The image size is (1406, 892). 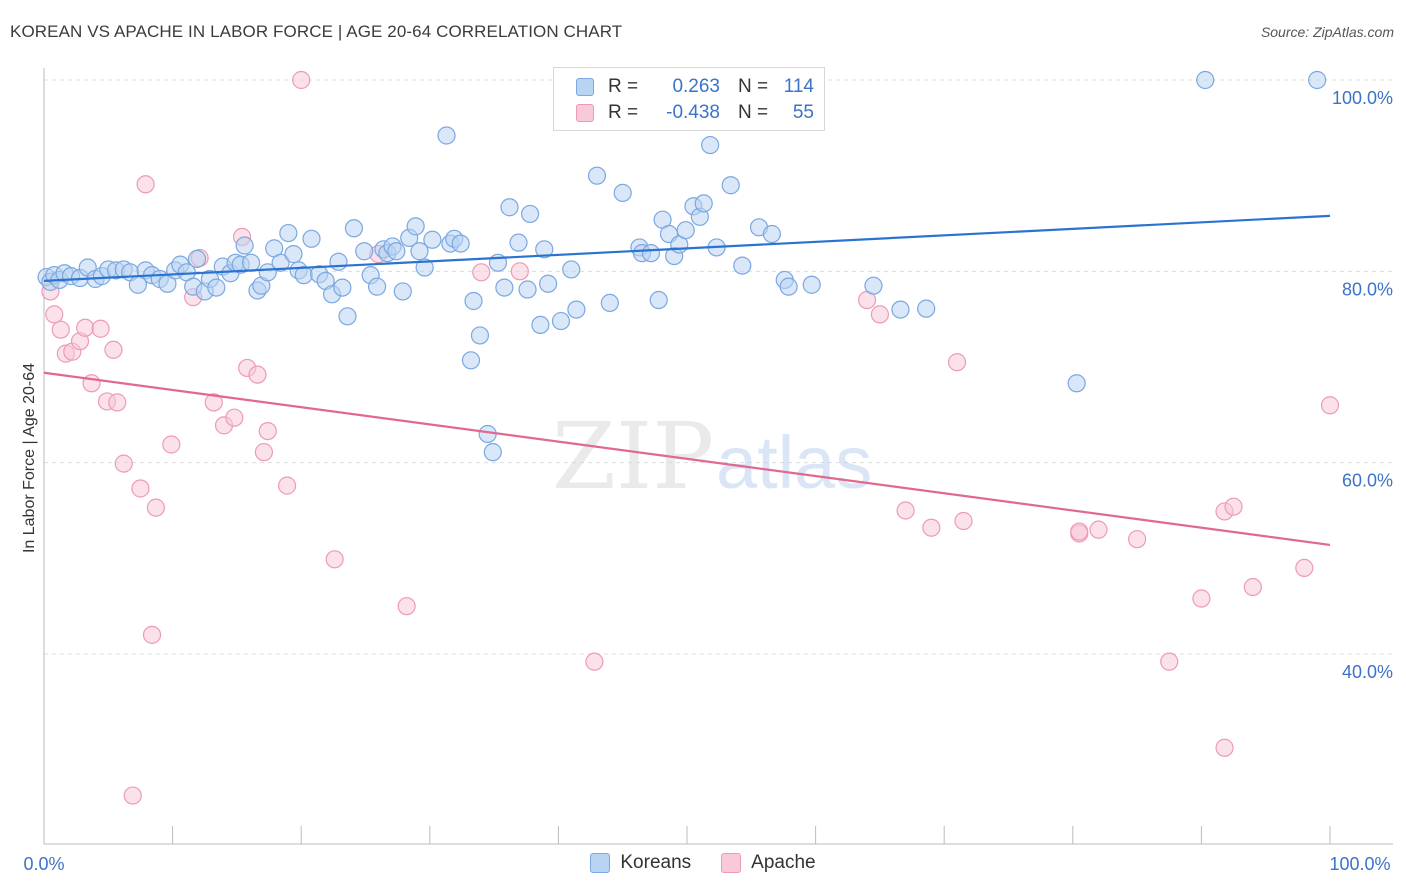 I want to click on y-tick-label: 100.0%, so click(x=1362, y=98).